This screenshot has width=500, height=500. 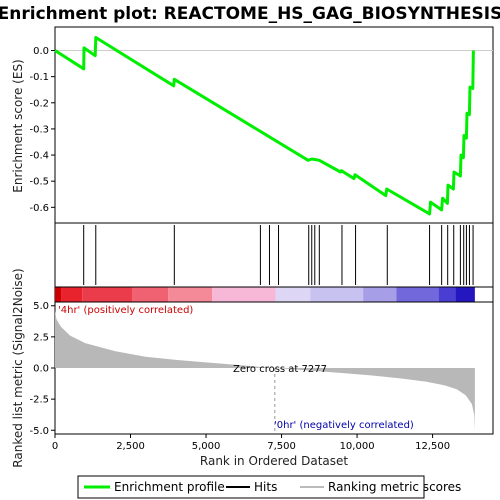 I want to click on x-tick-label: 5,000, so click(x=206, y=446).